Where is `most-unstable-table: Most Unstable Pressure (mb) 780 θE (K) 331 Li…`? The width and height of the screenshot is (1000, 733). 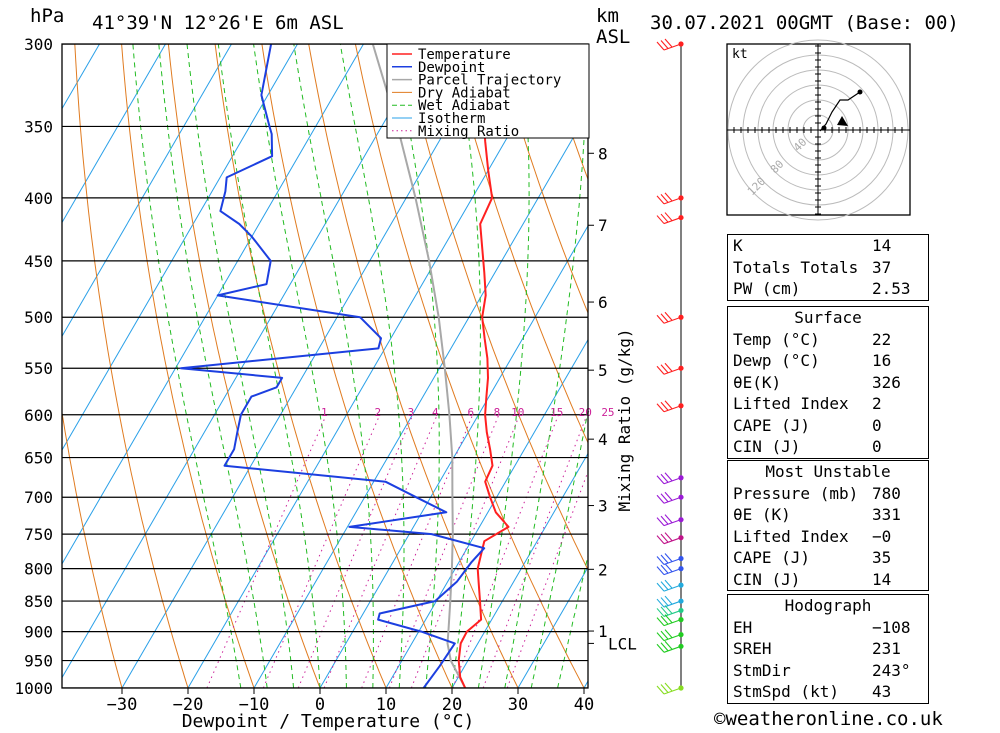 most-unstable-table: Most Unstable Pressure (mb) 780 θE (K) 331 Li… is located at coordinates (828, 525).